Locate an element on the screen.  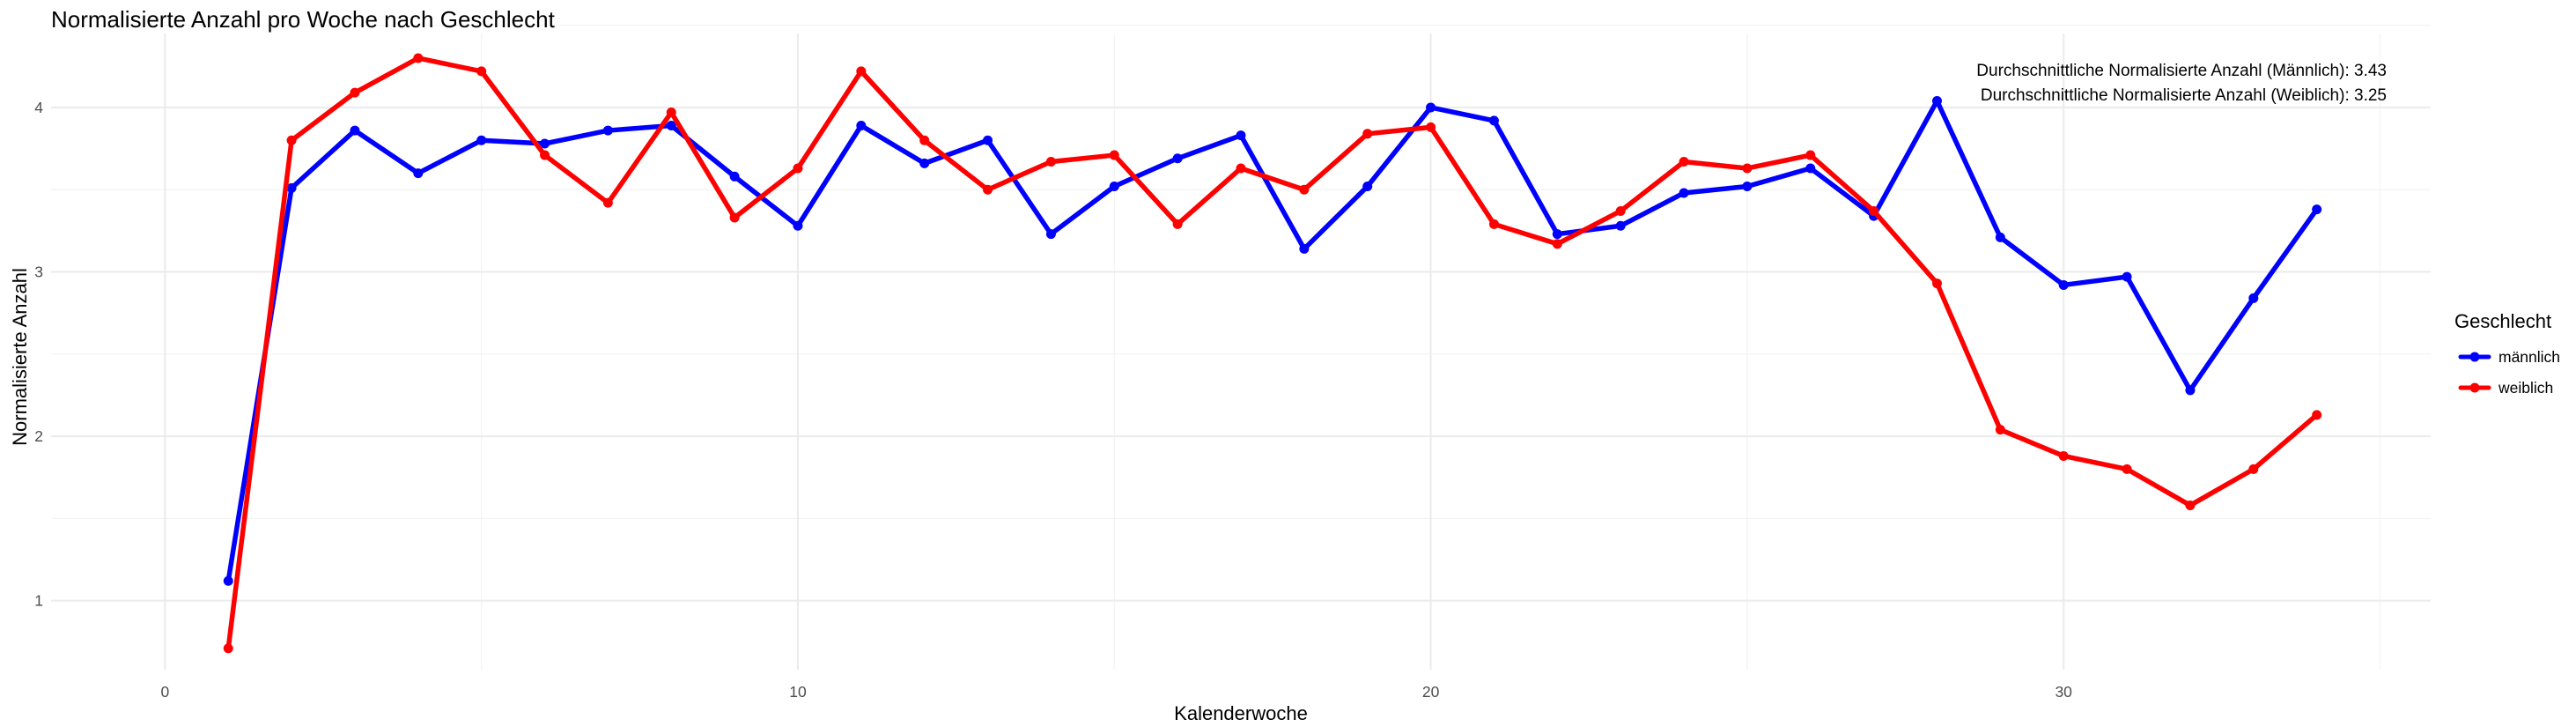
x-tick-label: 0 is located at coordinates (164, 692).